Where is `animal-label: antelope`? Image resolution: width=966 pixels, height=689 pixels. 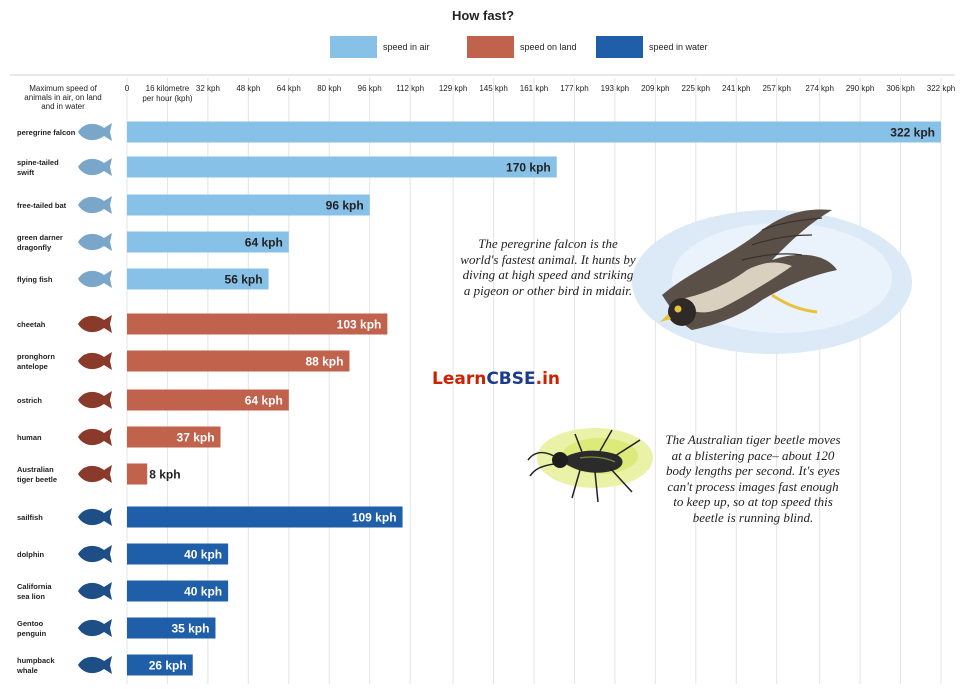 animal-label: antelope is located at coordinates (32, 366).